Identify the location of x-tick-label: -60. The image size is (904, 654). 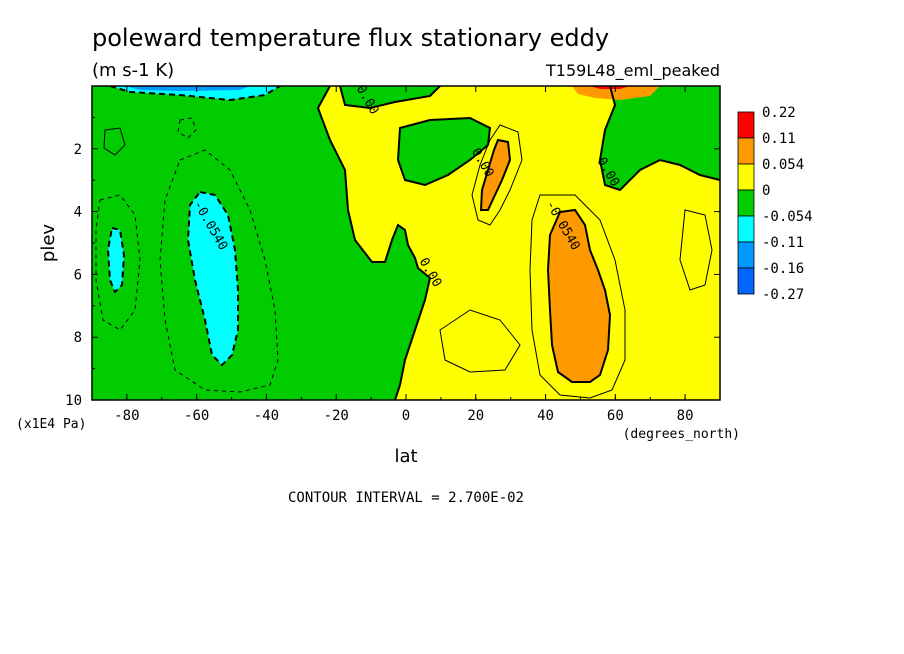
(196, 416).